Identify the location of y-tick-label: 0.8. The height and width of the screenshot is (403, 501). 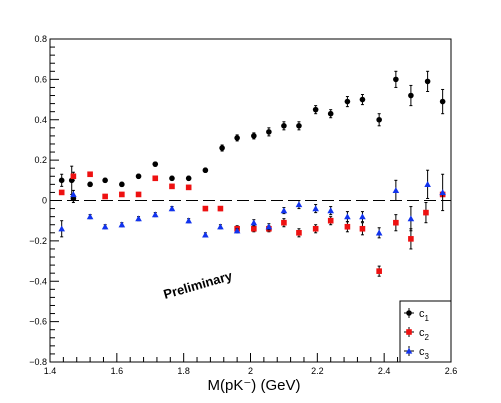
(40, 39).